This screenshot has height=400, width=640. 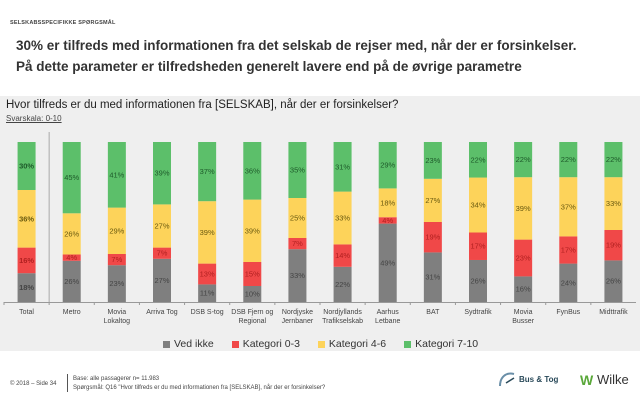 I want to click on data-label: 17%, so click(x=568, y=250).